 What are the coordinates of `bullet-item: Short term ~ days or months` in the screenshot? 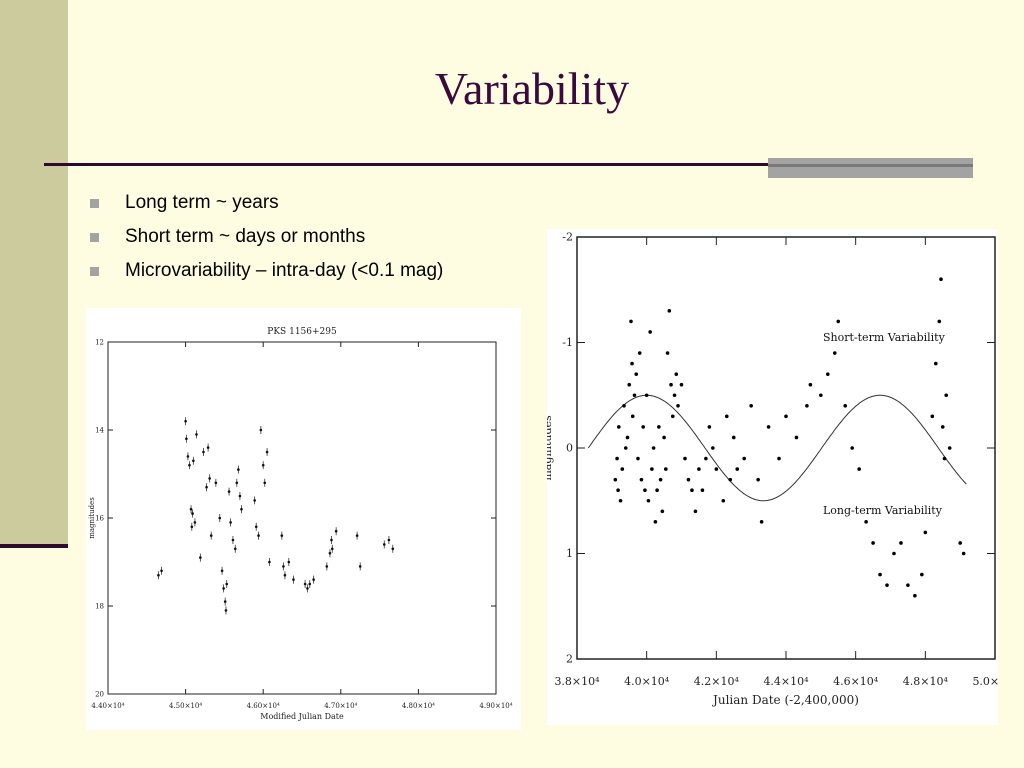 It's located at (265, 237).